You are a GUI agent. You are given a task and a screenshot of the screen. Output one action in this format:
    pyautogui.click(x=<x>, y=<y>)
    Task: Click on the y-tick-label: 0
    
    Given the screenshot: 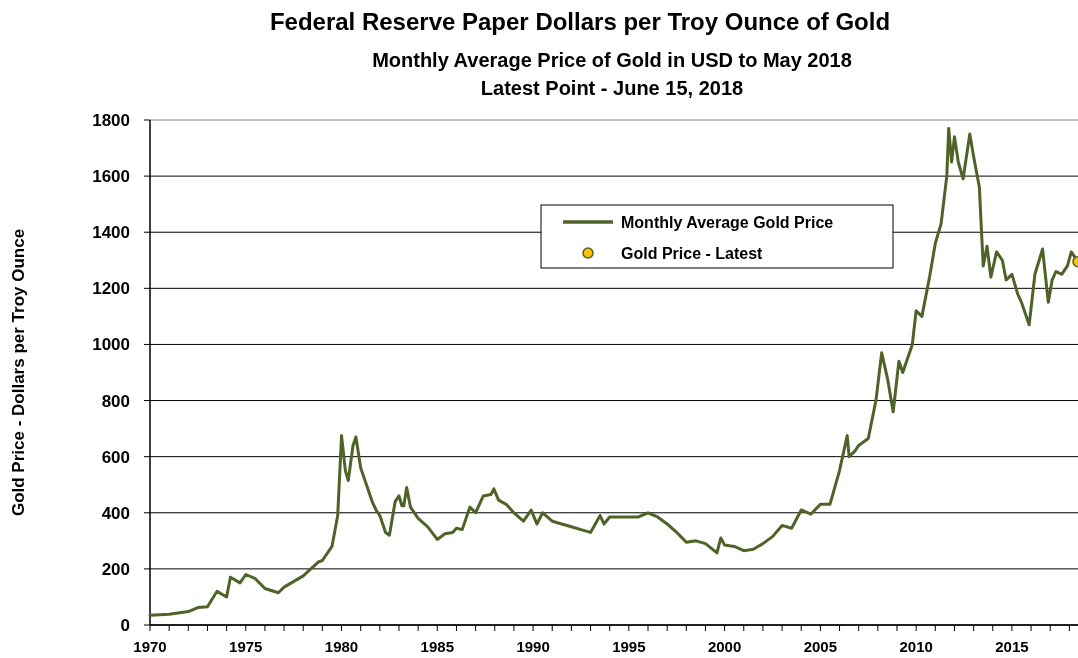 What is the action you would take?
    pyautogui.click(x=125, y=625)
    